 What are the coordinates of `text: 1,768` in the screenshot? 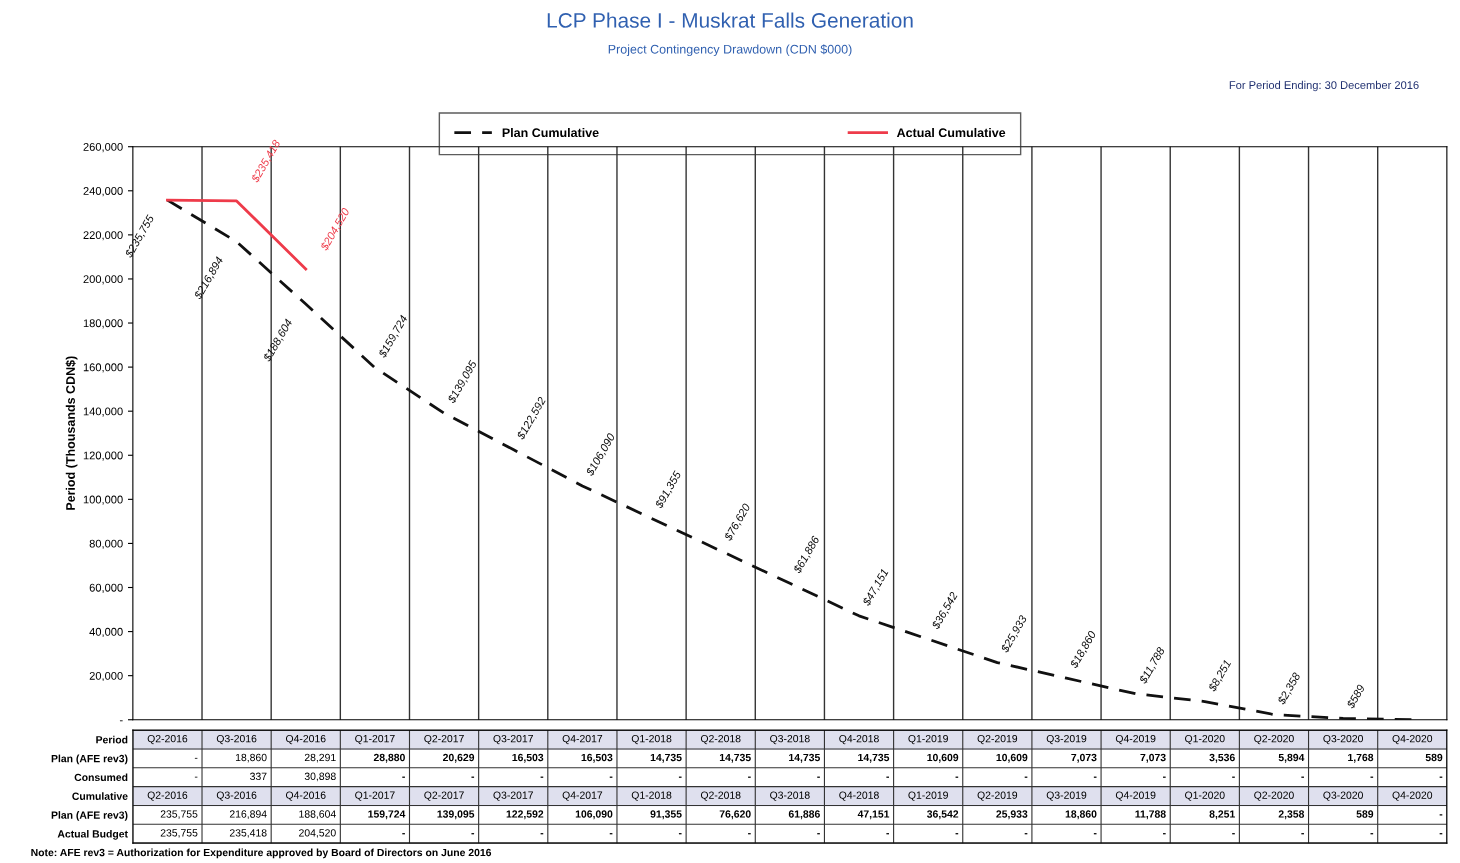 It's located at (1361, 758).